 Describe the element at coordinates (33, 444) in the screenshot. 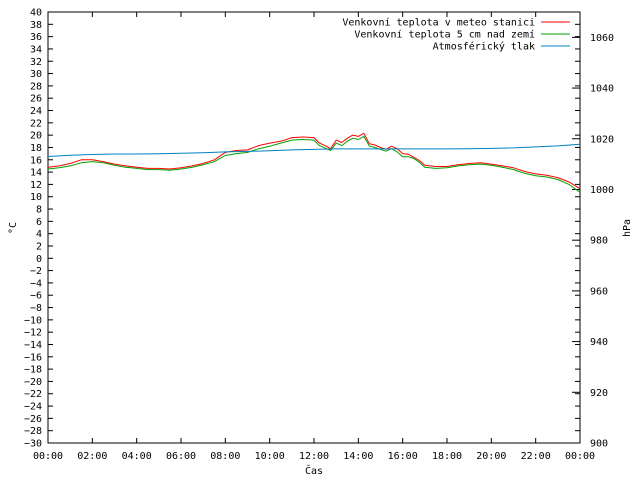

I see `y-tick-label: −30` at that location.